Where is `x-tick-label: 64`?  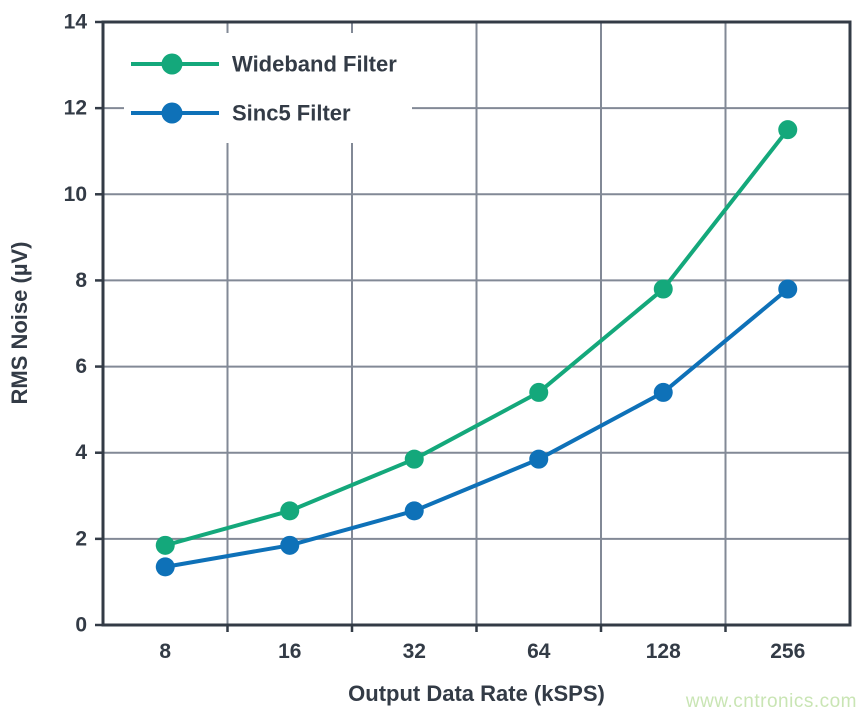 x-tick-label: 64 is located at coordinates (539, 651).